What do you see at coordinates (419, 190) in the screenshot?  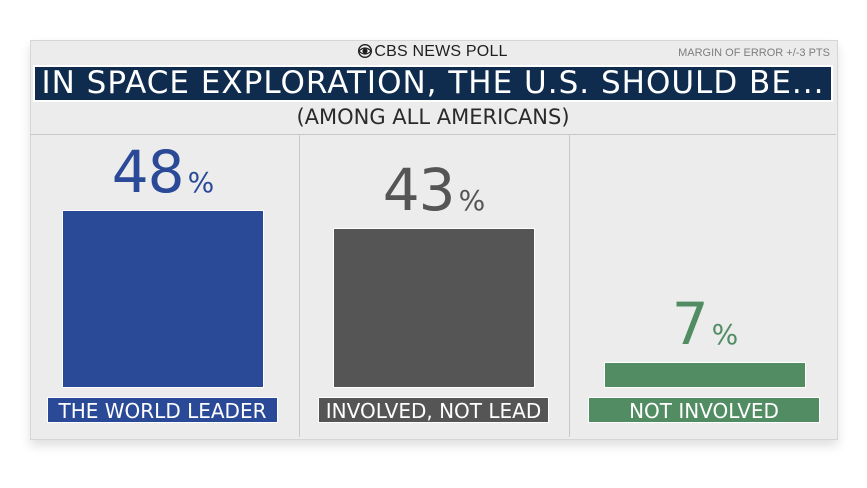 I see `value-number: 43` at bounding box center [419, 190].